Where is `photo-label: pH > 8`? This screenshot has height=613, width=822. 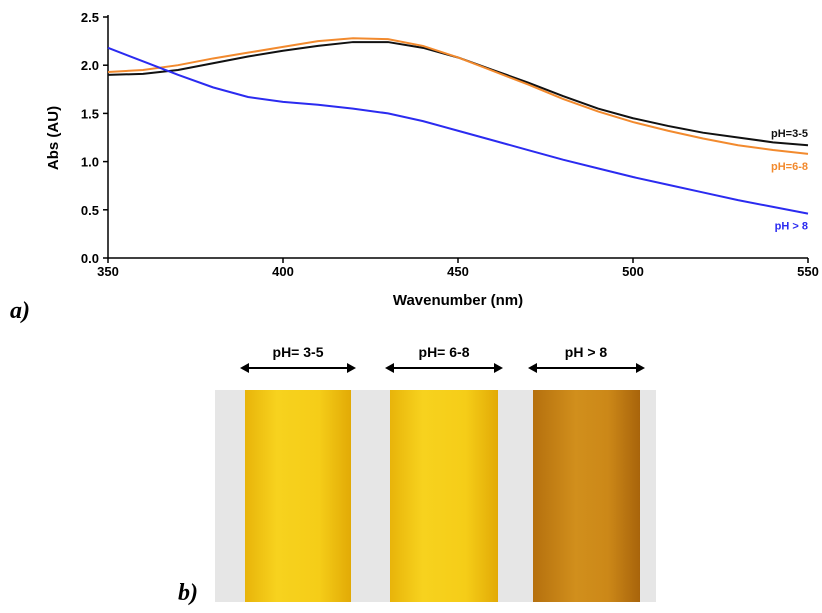
photo-label: pH > 8 is located at coordinates (586, 352).